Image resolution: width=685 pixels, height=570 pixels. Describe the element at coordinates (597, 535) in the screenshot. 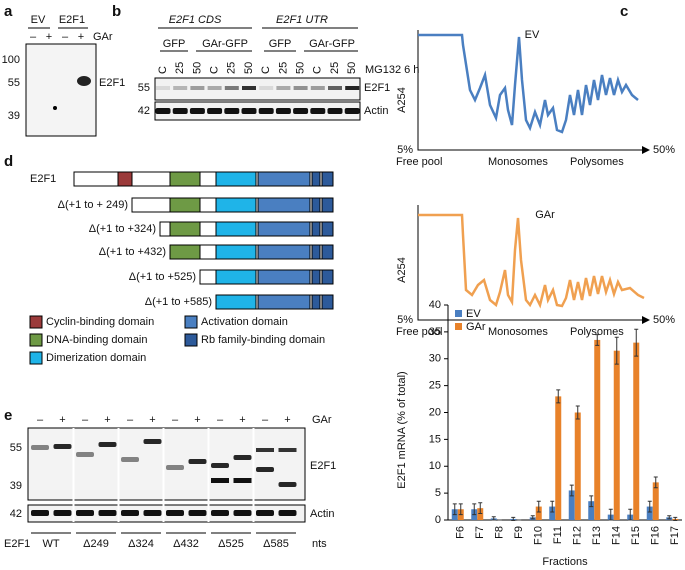

I see `x-tick-label: F13` at that location.